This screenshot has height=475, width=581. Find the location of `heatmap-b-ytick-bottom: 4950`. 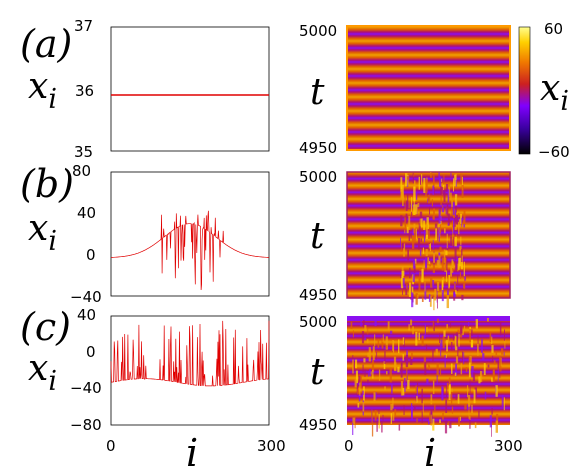

heatmap-b-ytick-bottom: 4950 is located at coordinates (318, 295).